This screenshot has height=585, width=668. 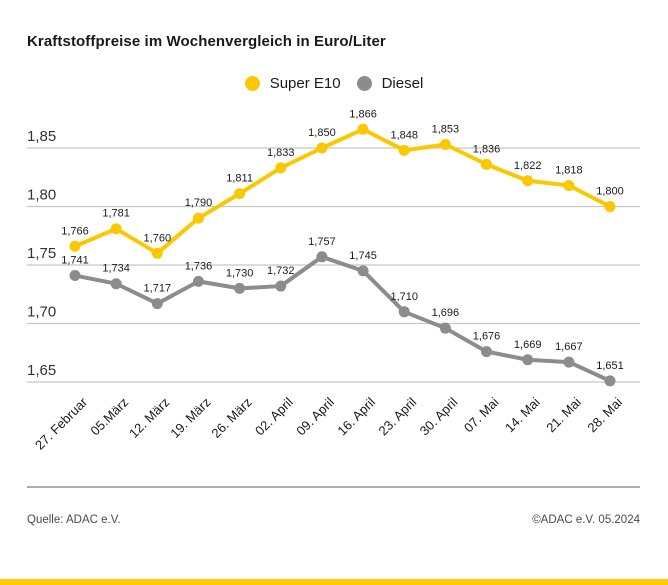 I want to click on x-axis-tick-label: 16. April, so click(x=356, y=416).